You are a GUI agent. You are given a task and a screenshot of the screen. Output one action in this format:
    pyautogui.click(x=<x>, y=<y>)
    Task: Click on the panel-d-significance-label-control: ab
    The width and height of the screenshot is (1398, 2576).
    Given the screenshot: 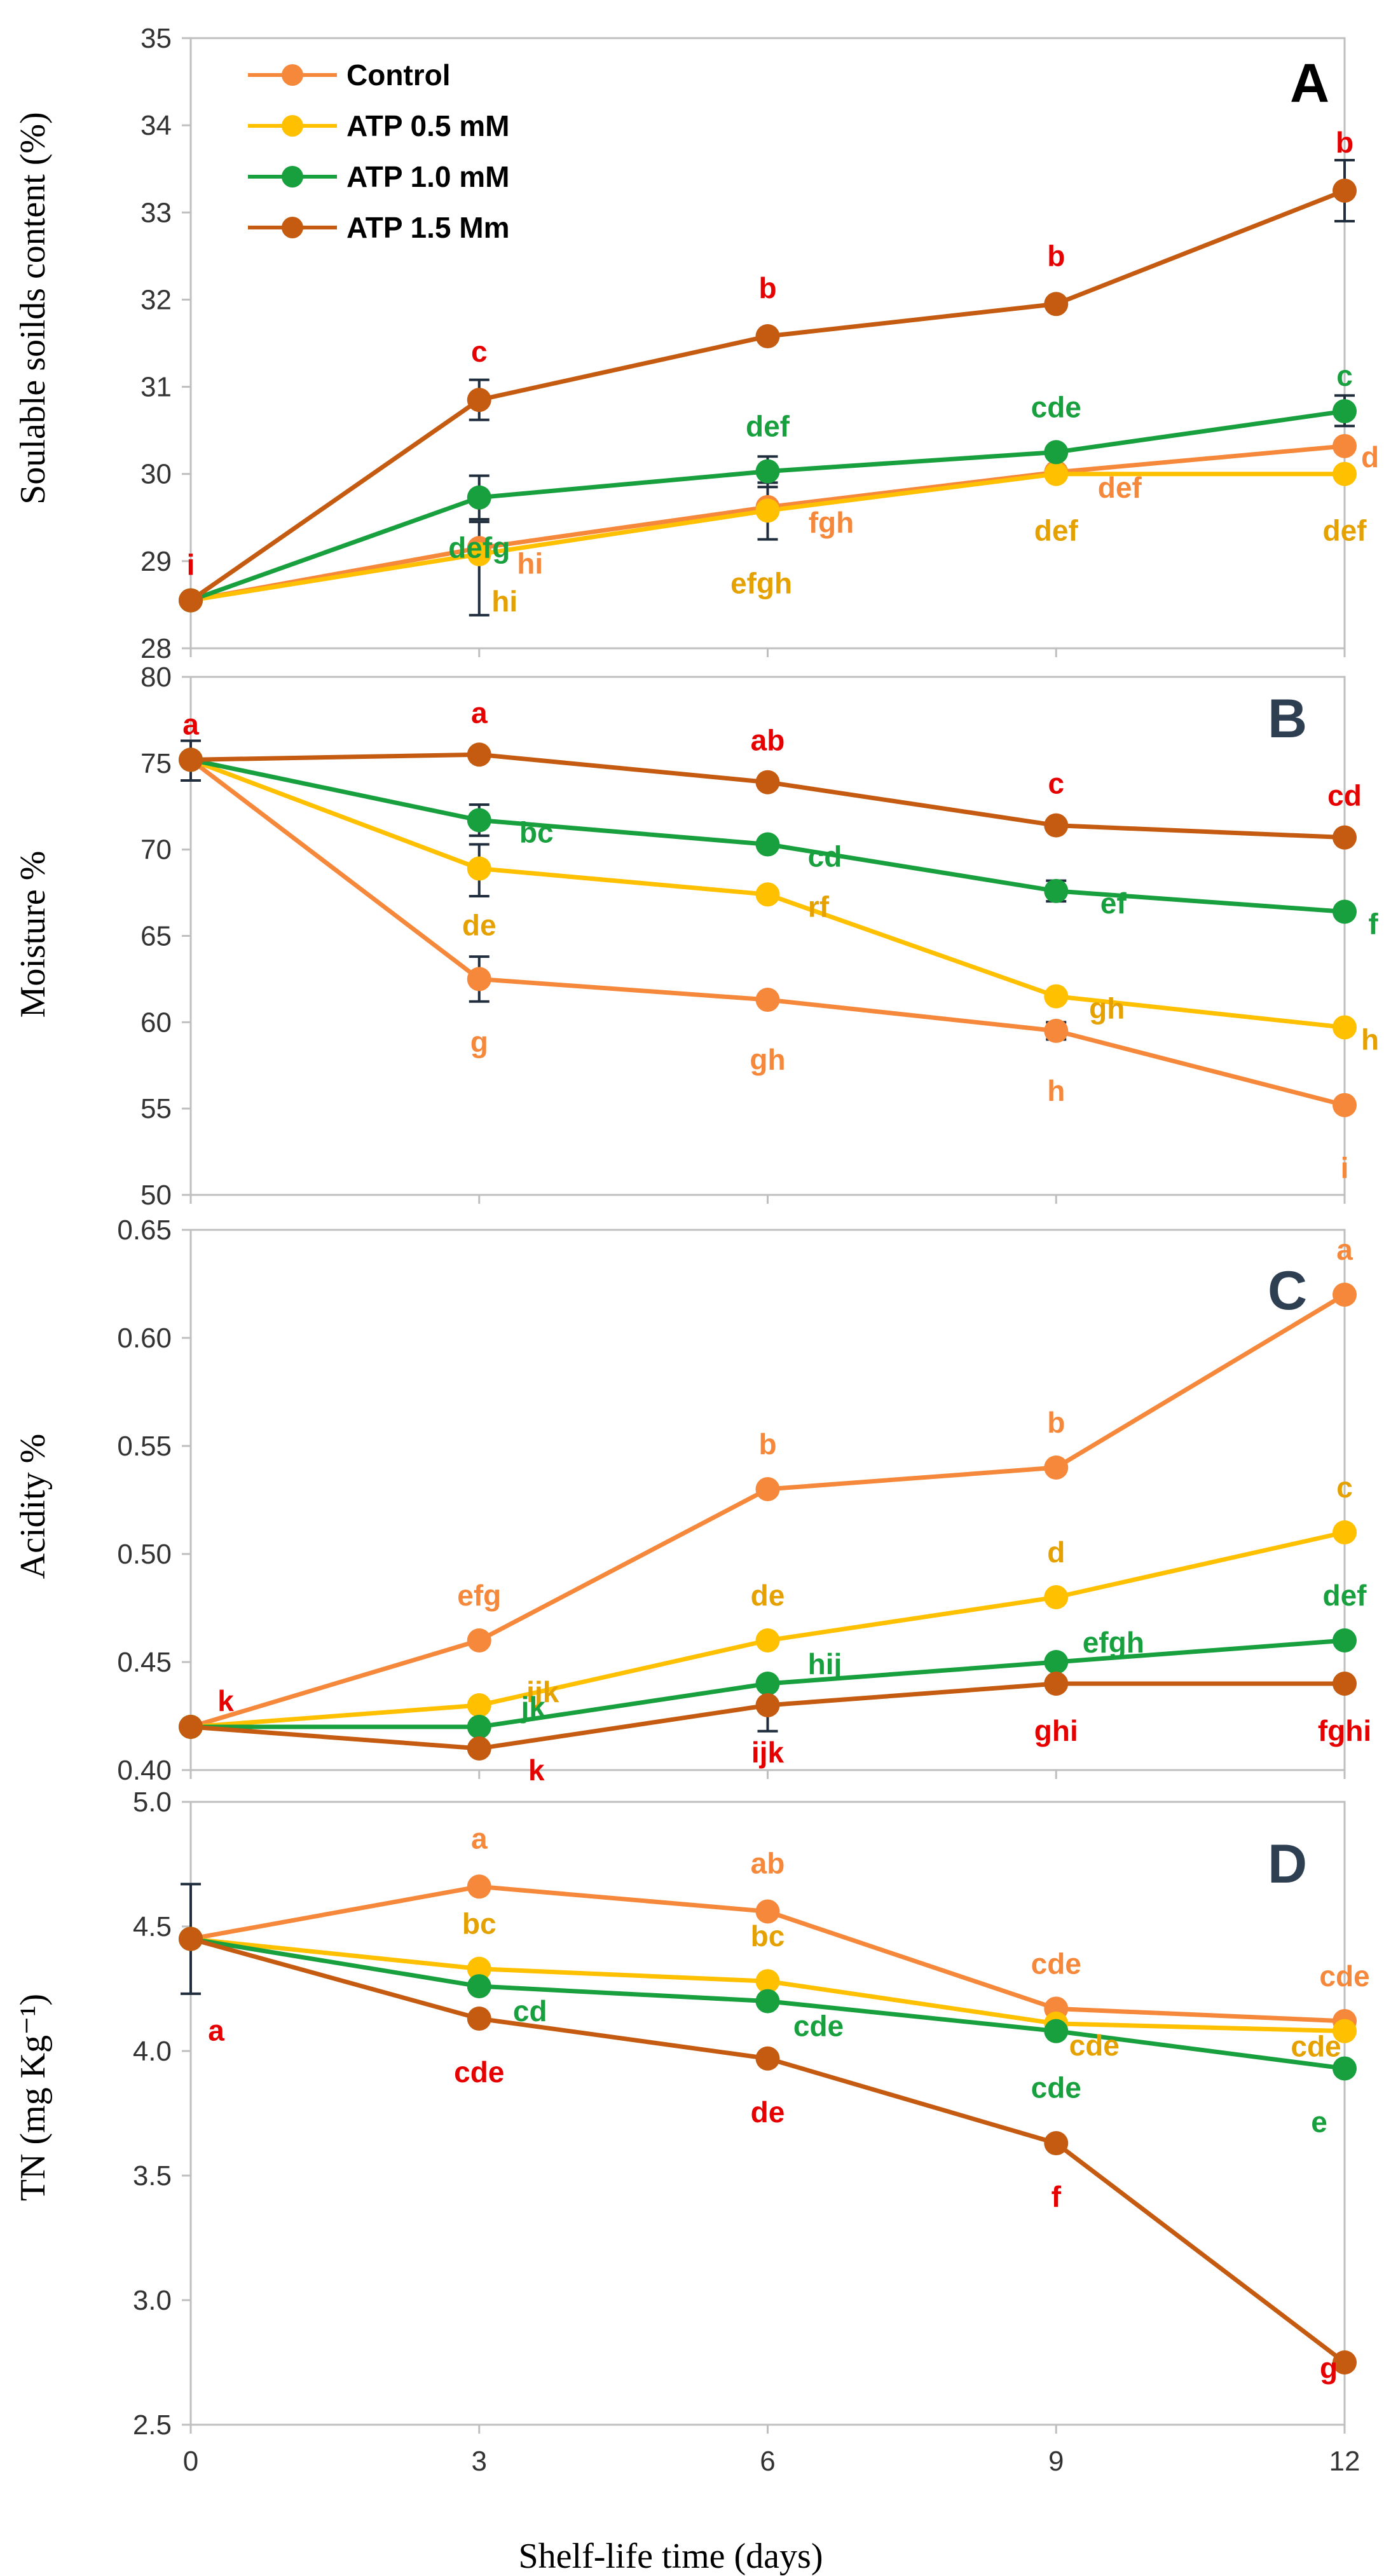 What is the action you would take?
    pyautogui.click(x=768, y=1862)
    